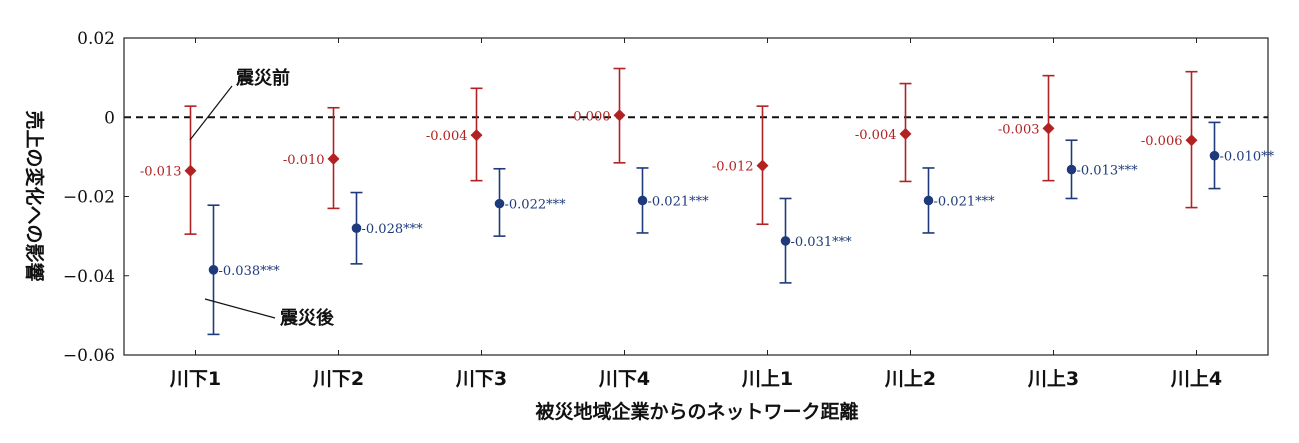 Image resolution: width=1299 pixels, height=443 pixels. Describe the element at coordinates (239, 104) in the screenshot. I see `annotation-before: 震災前` at that location.